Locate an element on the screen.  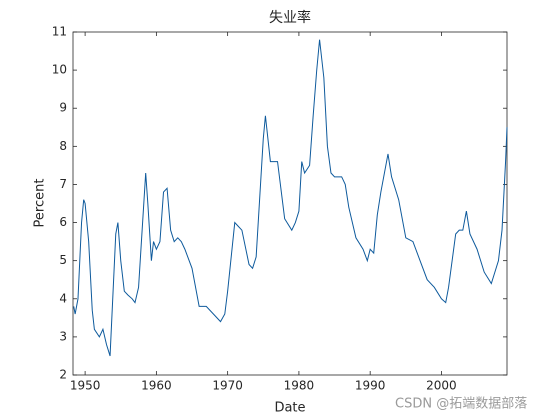
y-tick-label: 5 is located at coordinates (63, 260).